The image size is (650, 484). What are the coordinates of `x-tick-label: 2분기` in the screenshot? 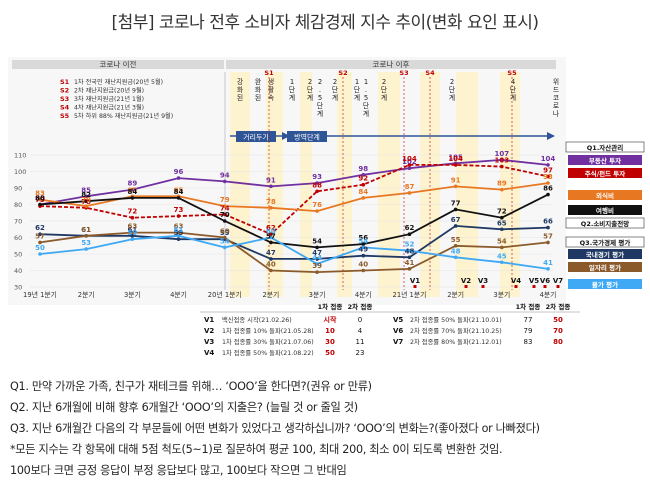 It's located at (86, 294).